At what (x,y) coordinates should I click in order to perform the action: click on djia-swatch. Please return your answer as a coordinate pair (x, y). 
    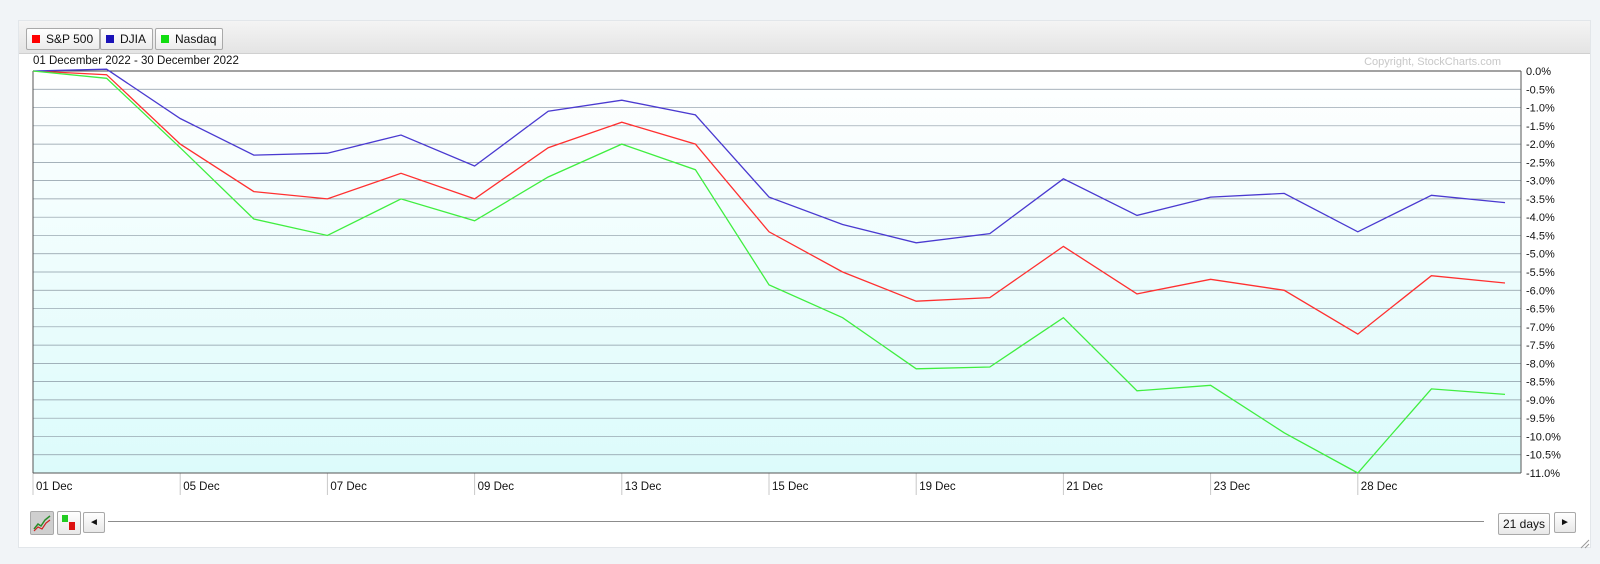
    Looking at the image, I should click on (110, 39).